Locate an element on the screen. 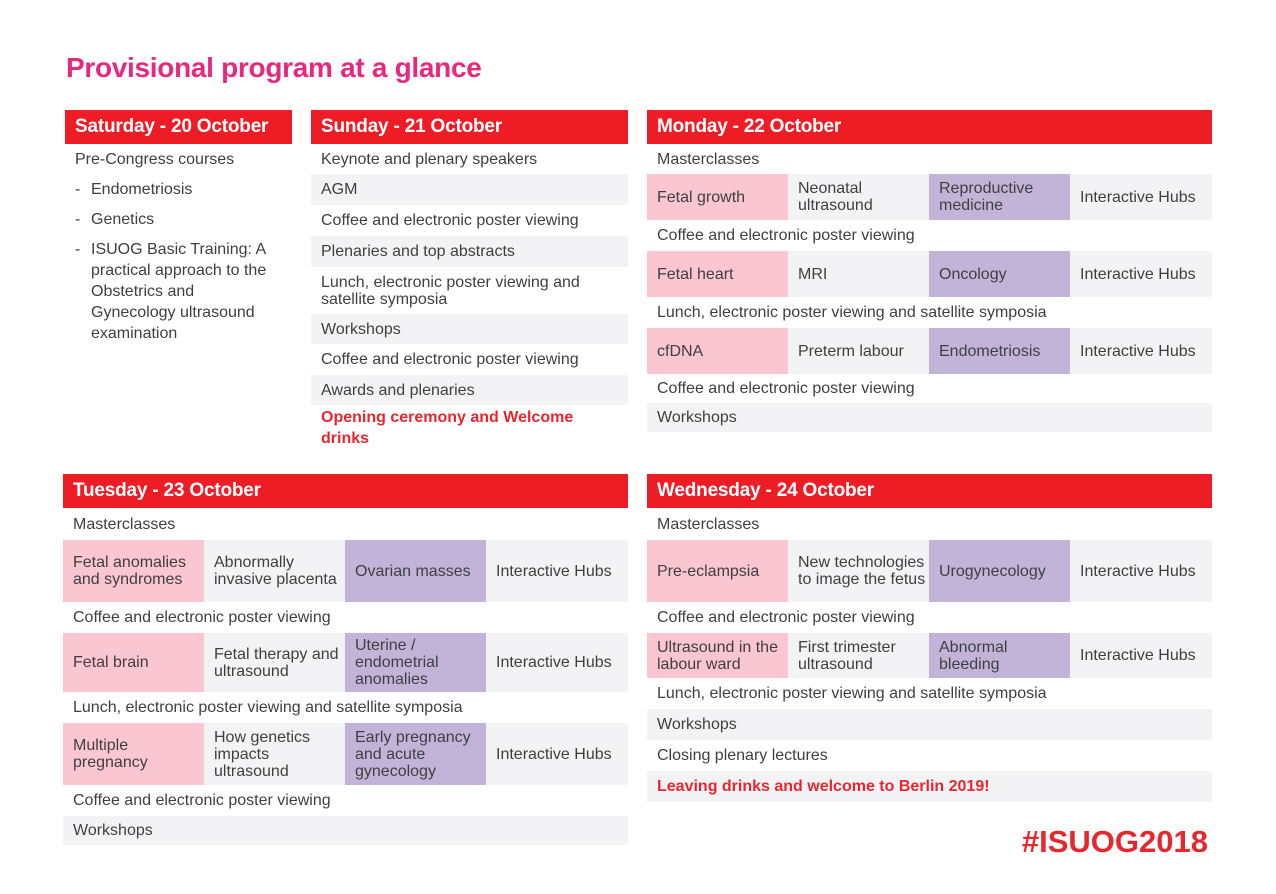 This screenshot has height=894, width=1276. masterclass-cell: cfDNA is located at coordinates (717, 351).